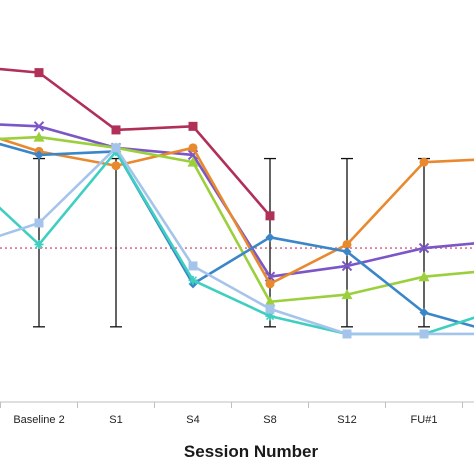 The image size is (474, 474). What do you see at coordinates (192, 420) in the screenshot?
I see `x-tick-label: S4` at bounding box center [192, 420].